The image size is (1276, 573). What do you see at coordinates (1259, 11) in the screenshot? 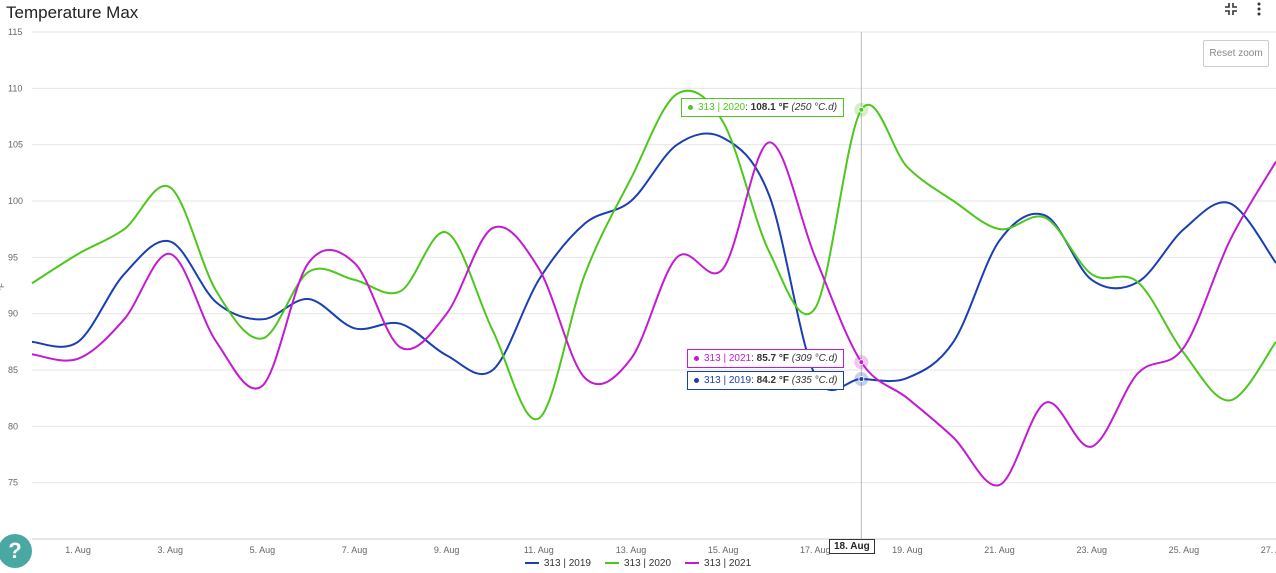
I see `more-vert-icon` at bounding box center [1259, 11].